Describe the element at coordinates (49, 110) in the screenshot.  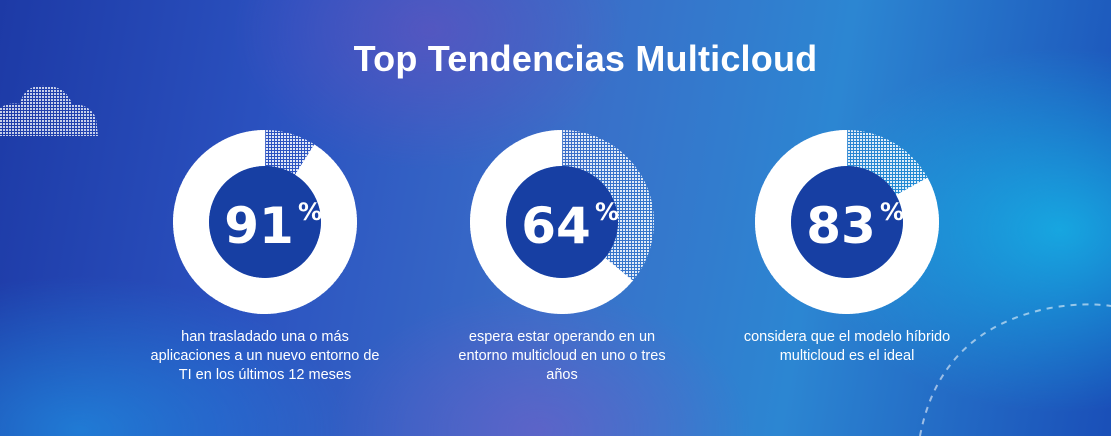
I see `cloud-icon` at that location.